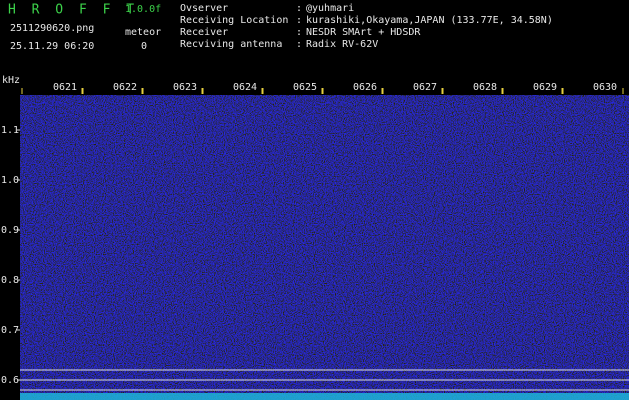 The height and width of the screenshot is (400, 629). What do you see at coordinates (52, 46) in the screenshot?
I see `datetime: 25.11.29 06:20` at bounding box center [52, 46].